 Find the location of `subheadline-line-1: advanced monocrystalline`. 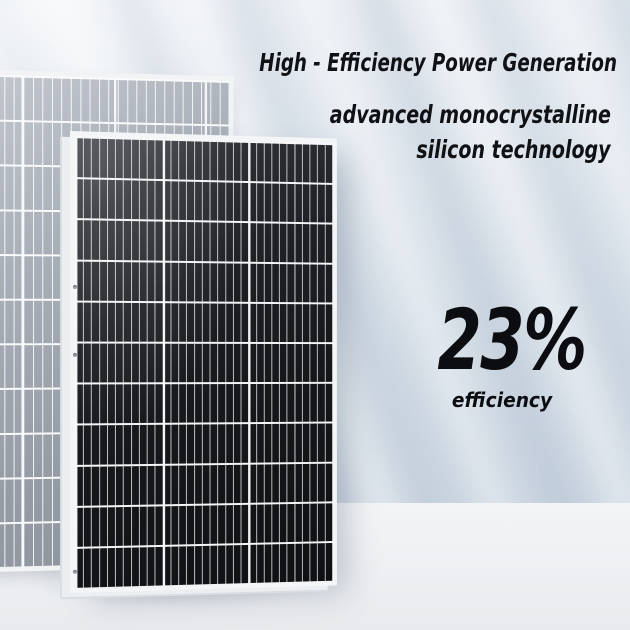

subheadline-line-1: advanced monocrystalline is located at coordinates (470, 114).